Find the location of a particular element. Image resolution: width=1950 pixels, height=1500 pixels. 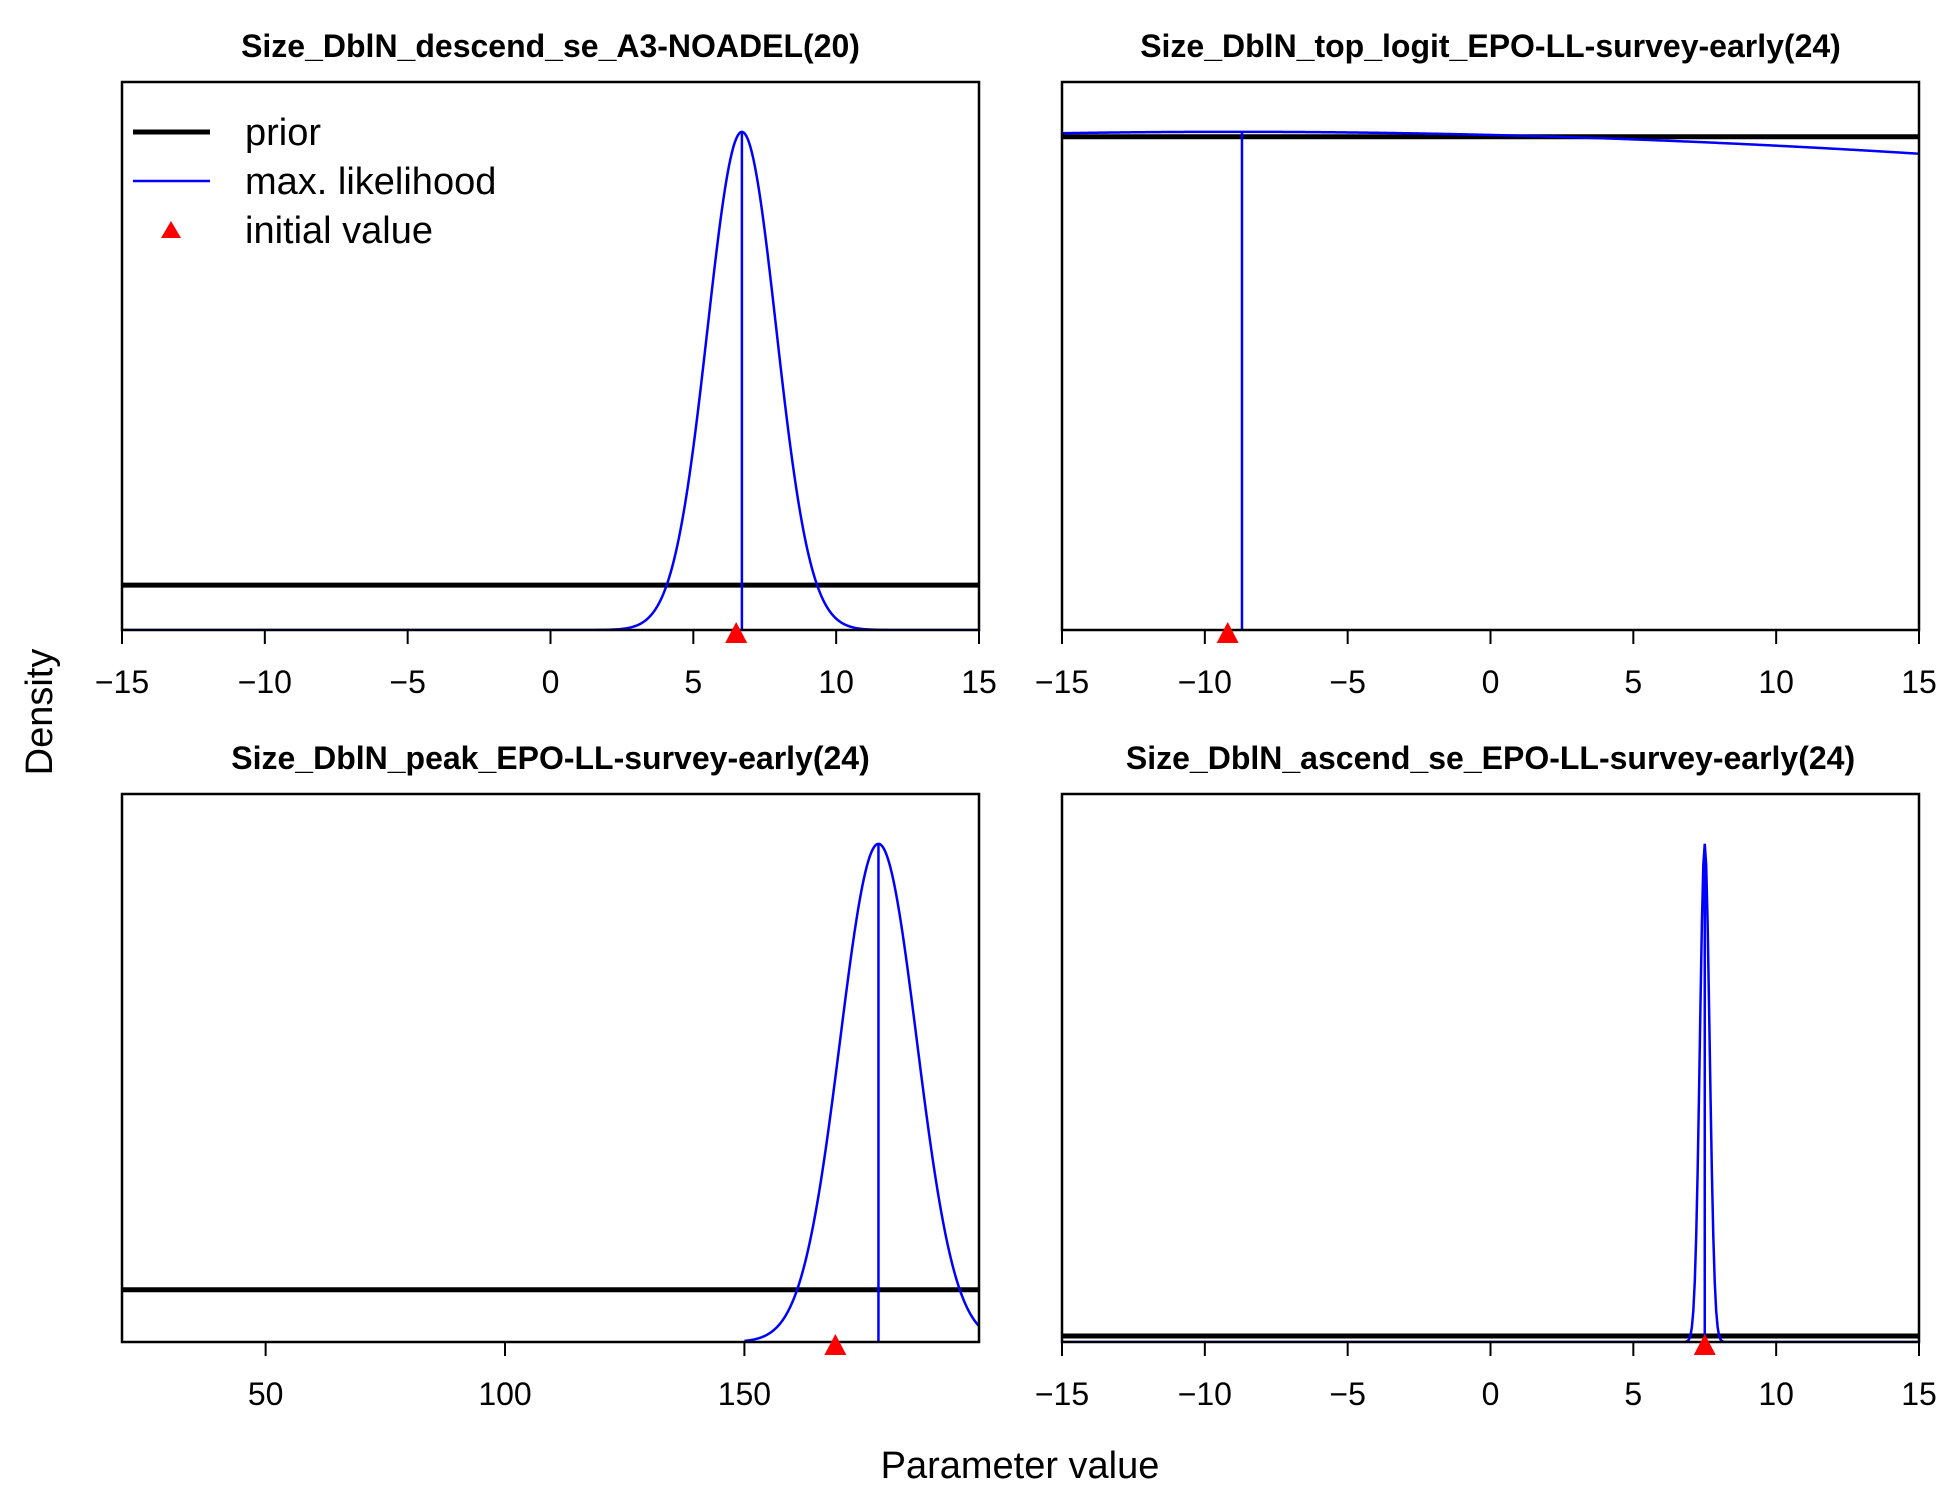

legend-swatch is located at coordinates (171, 229).